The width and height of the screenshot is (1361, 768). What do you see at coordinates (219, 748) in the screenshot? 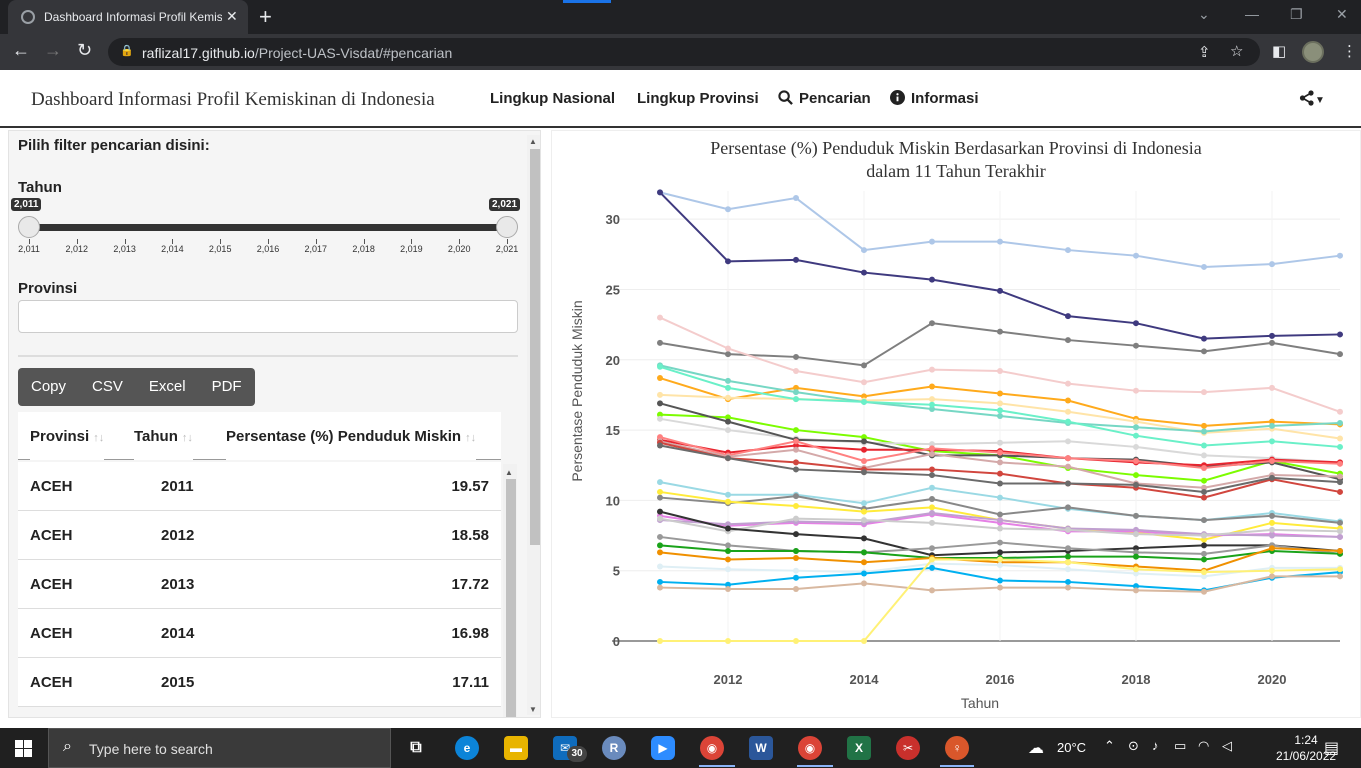
I see `taskbar-search-box: ⌕ Type here to search` at bounding box center [219, 748].